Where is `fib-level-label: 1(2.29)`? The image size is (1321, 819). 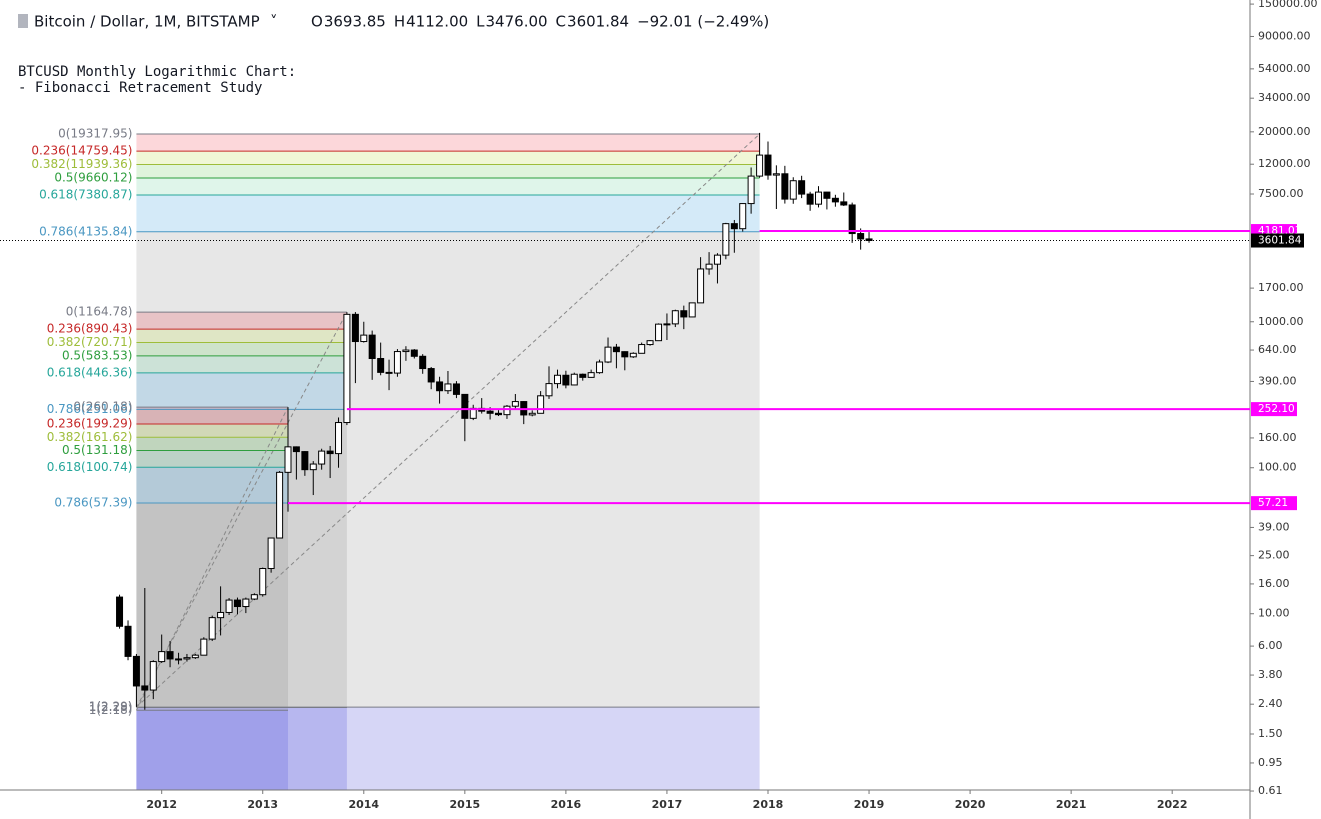
fib-level-label: 1(2.29) is located at coordinates (111, 707).